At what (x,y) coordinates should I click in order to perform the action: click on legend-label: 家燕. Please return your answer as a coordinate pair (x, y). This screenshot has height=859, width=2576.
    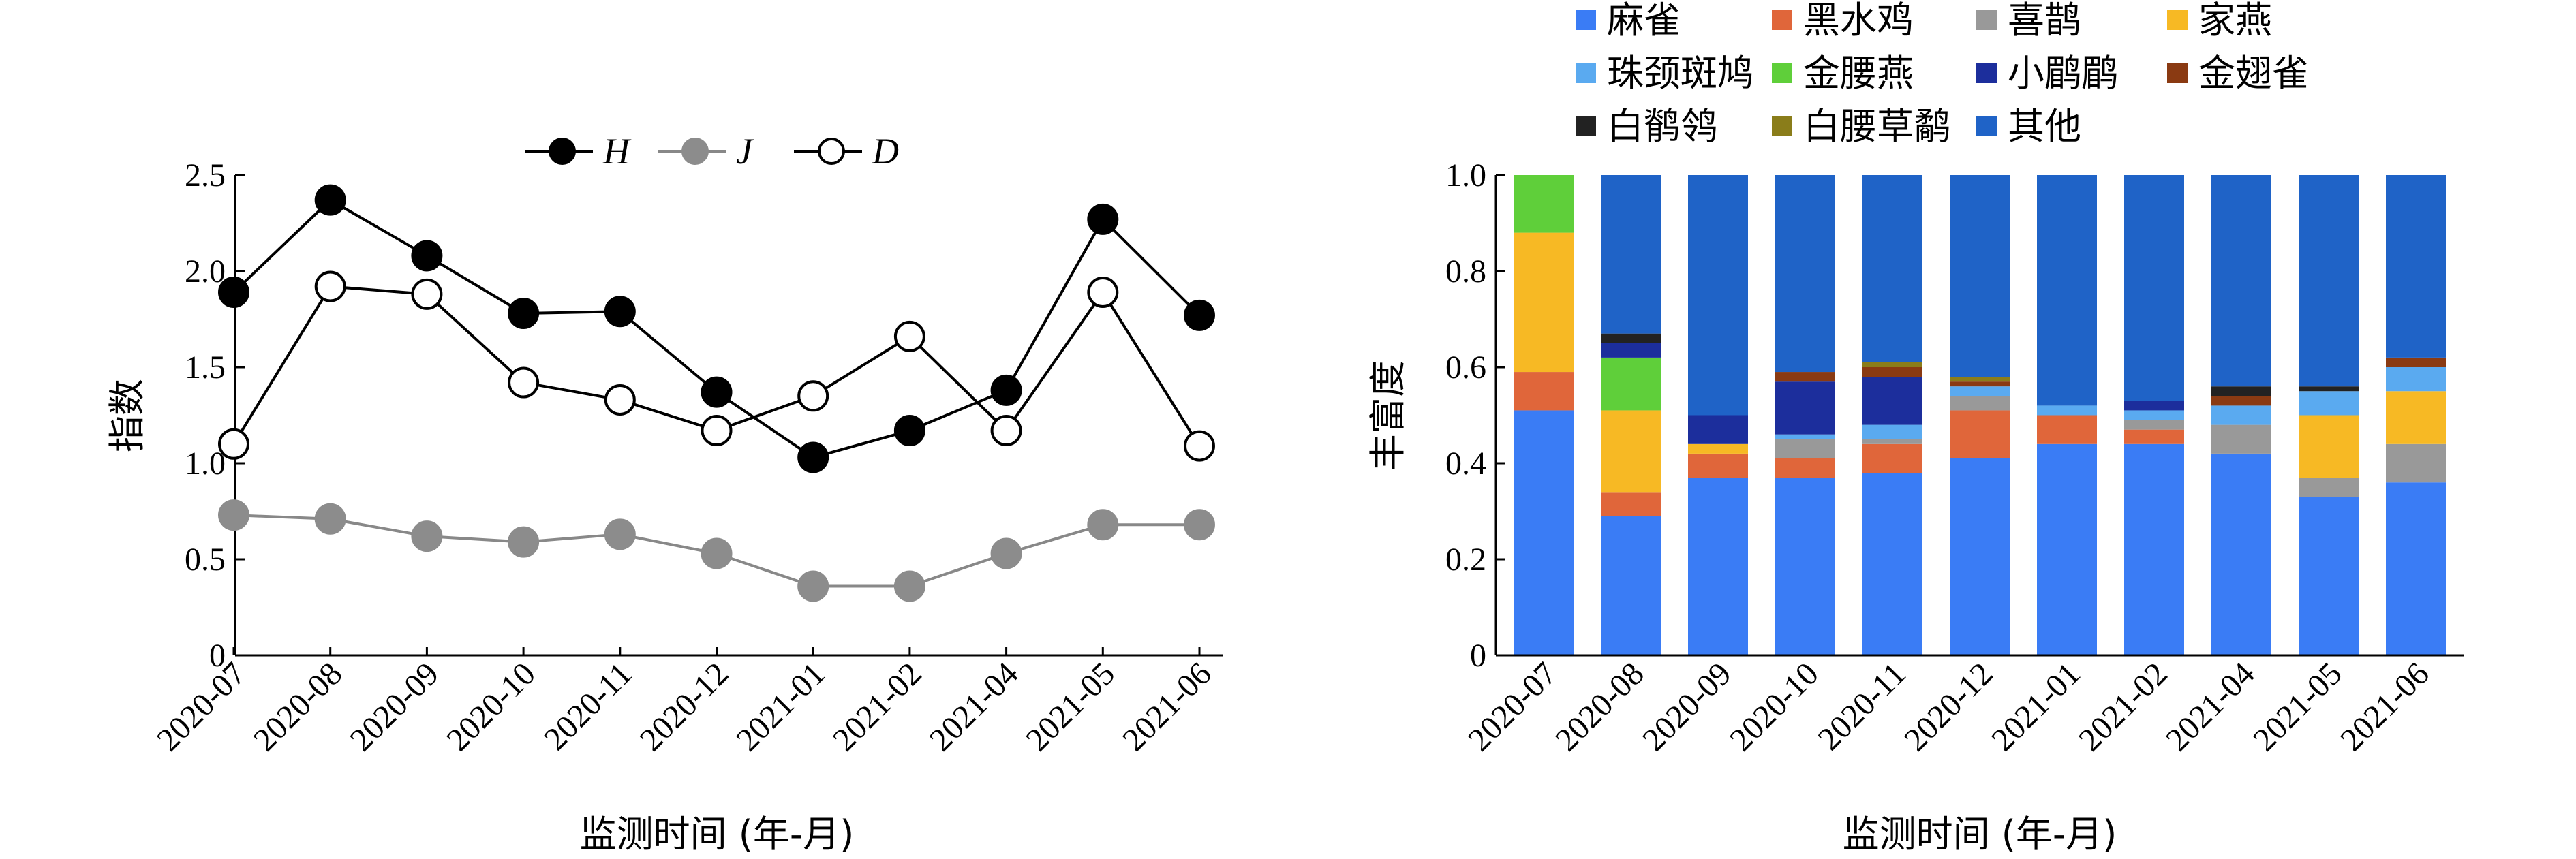
    Looking at the image, I should click on (2235, 21).